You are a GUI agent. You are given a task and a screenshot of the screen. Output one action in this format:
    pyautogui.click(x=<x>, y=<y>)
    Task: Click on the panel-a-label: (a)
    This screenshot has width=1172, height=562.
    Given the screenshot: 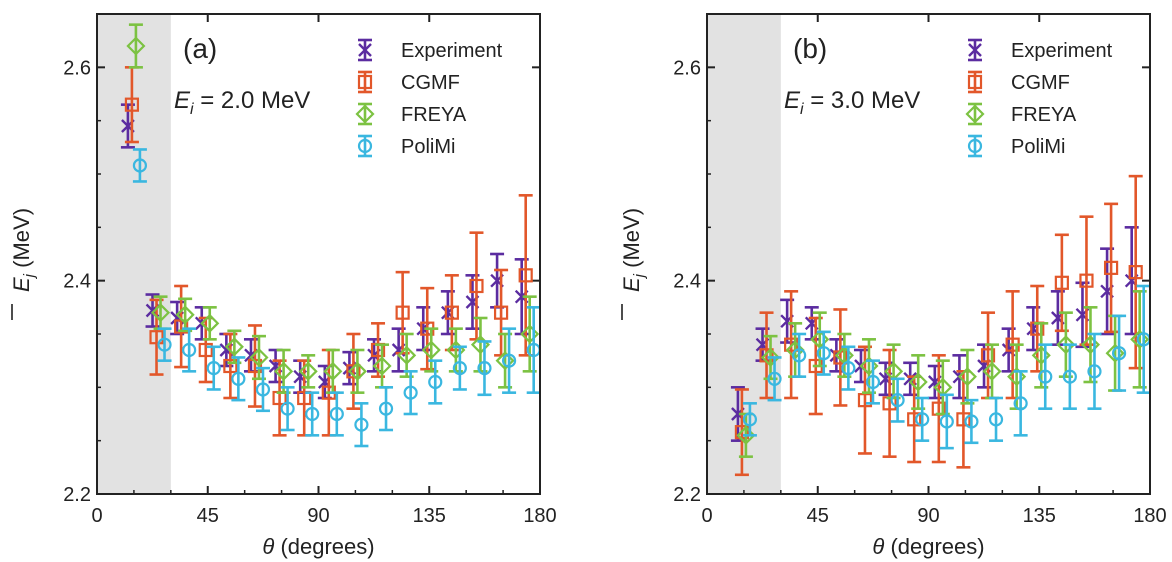 What is the action you would take?
    pyautogui.click(x=200, y=48)
    